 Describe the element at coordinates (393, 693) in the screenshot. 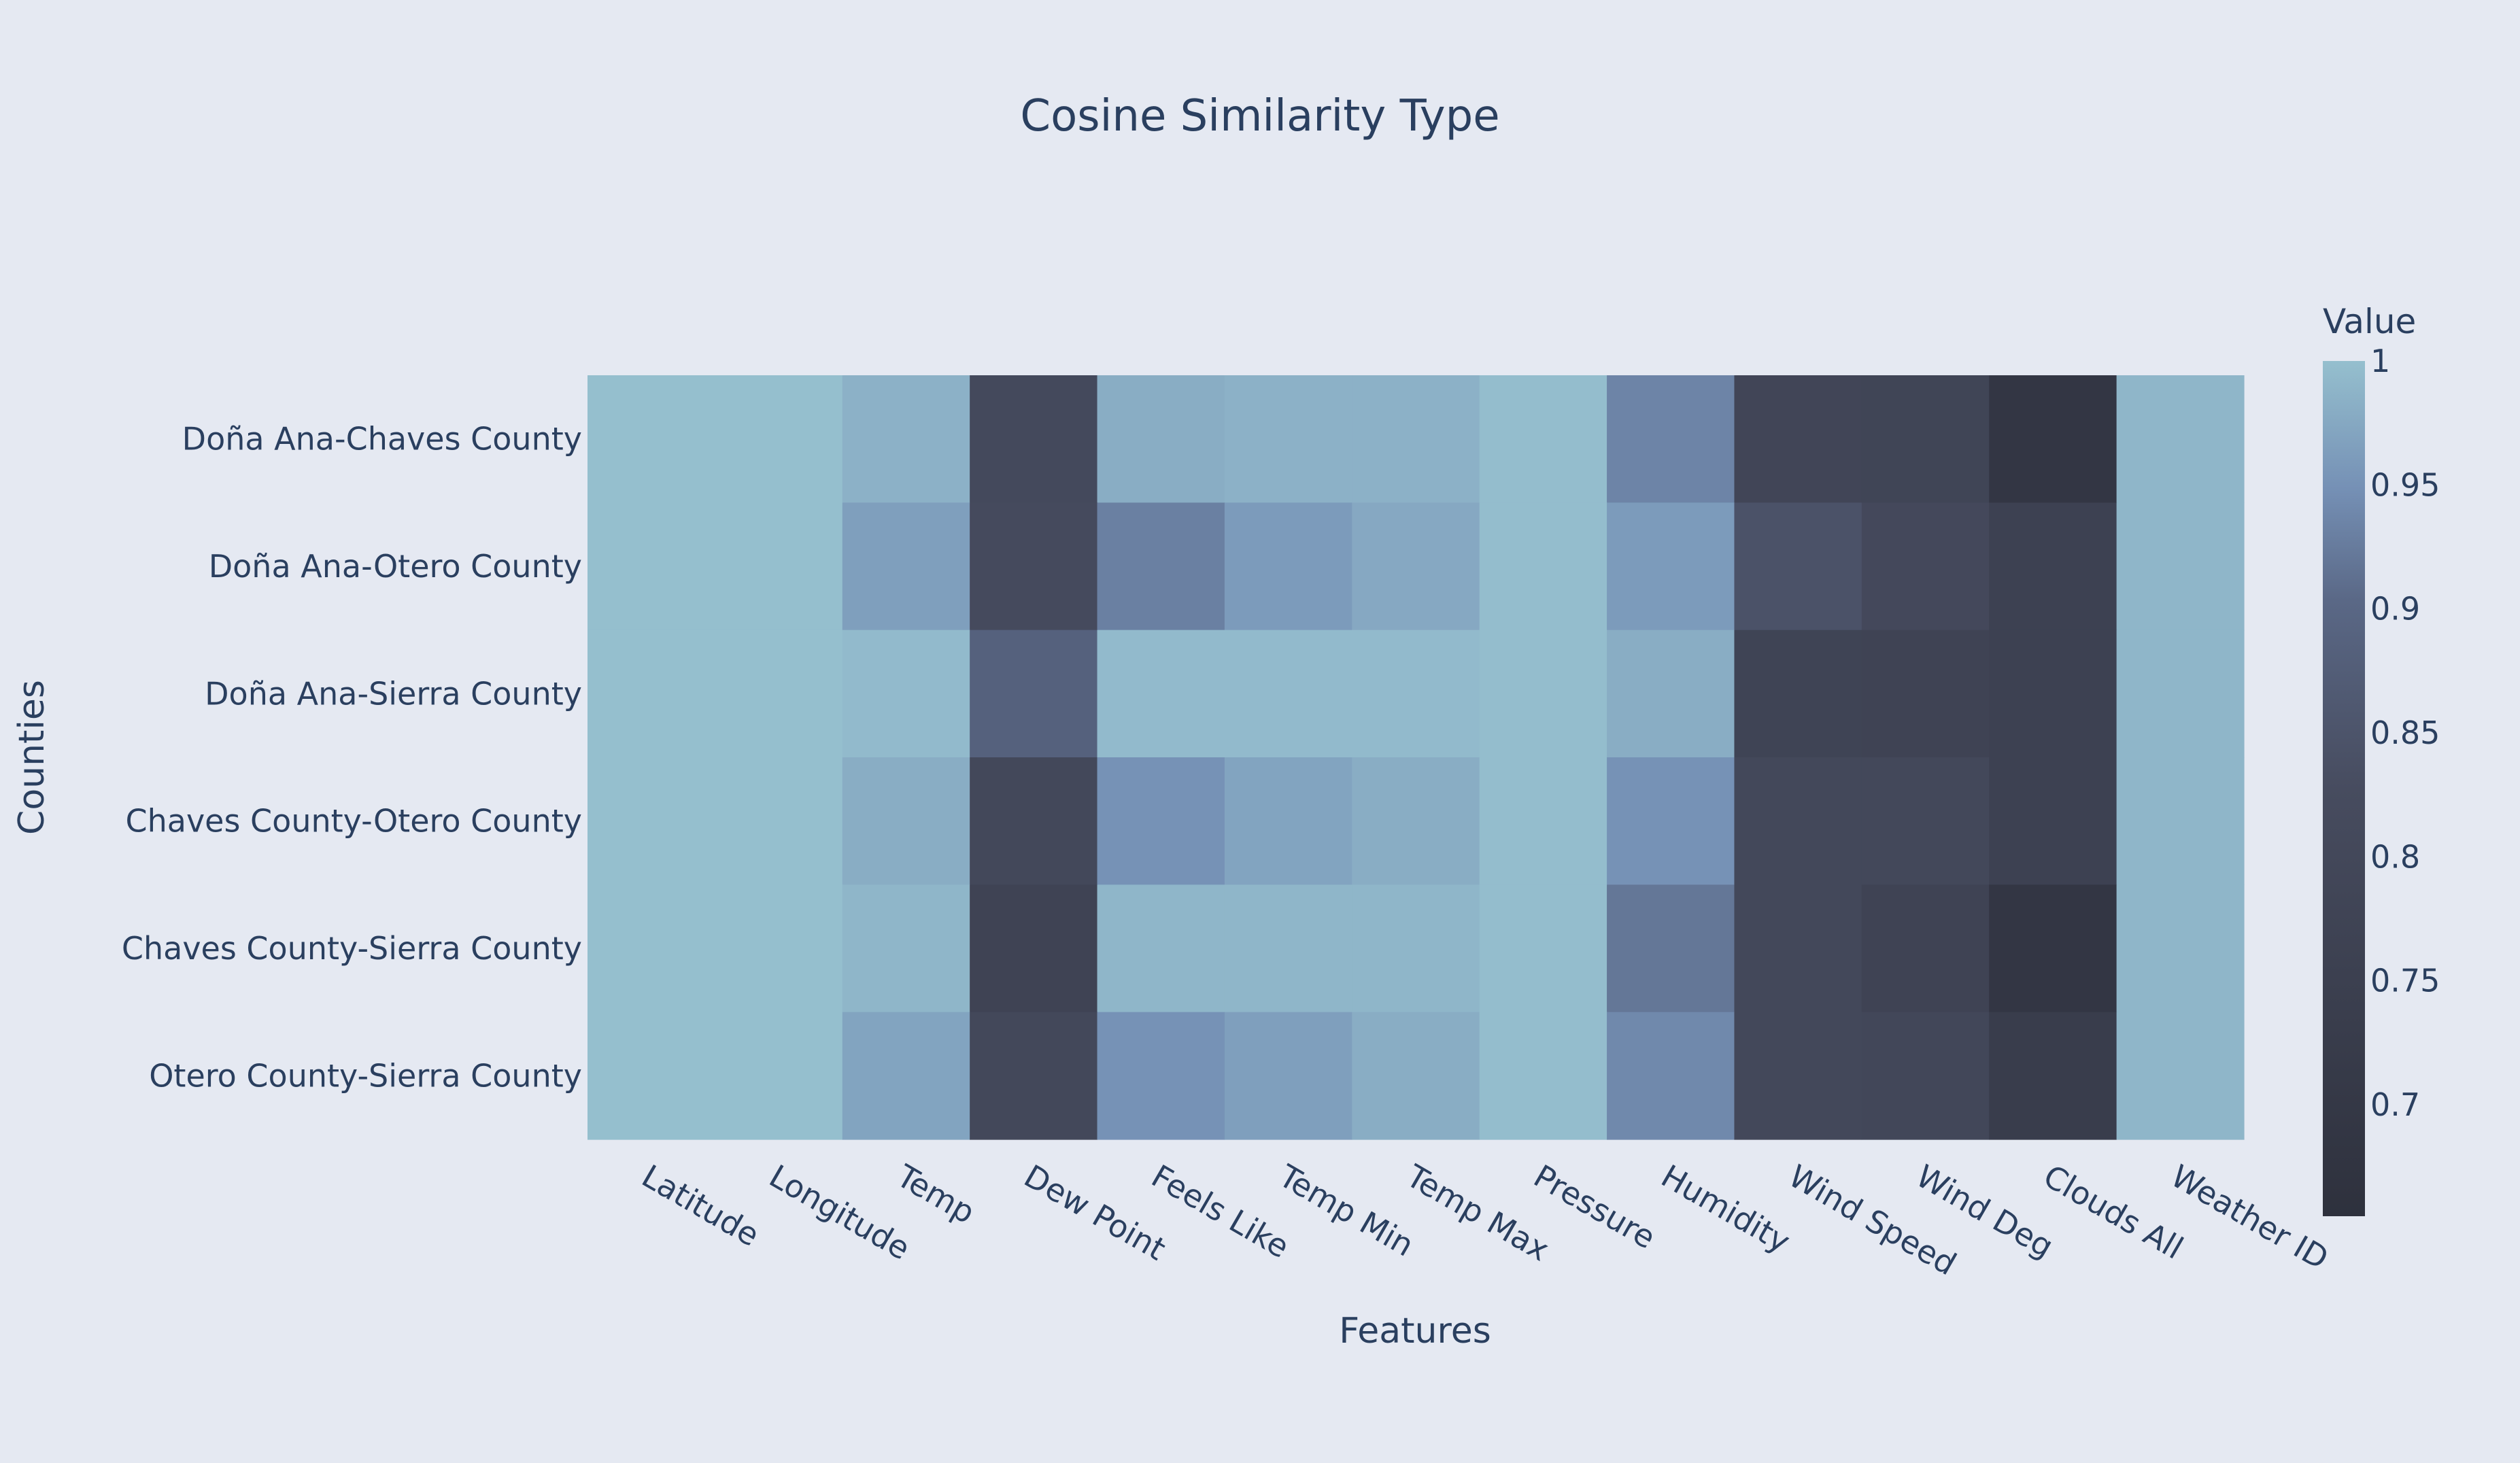

I see `y-tick-label: Doña Ana-Sierra County` at that location.